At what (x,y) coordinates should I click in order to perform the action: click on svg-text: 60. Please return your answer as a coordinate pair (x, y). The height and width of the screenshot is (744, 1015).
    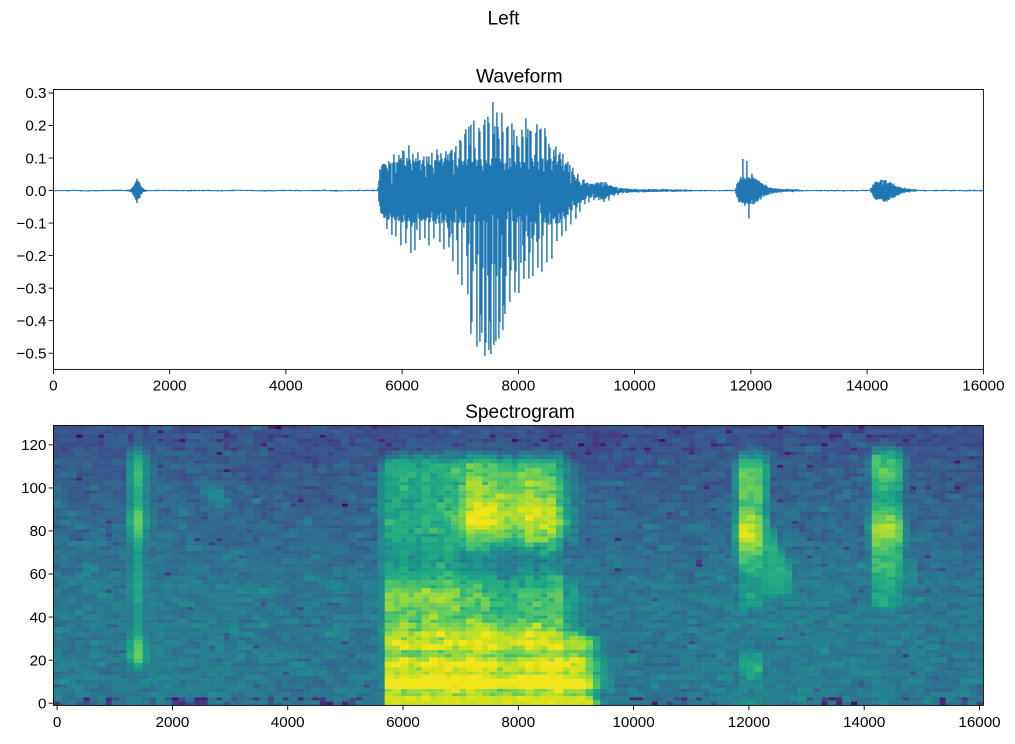
    Looking at the image, I should click on (38, 574).